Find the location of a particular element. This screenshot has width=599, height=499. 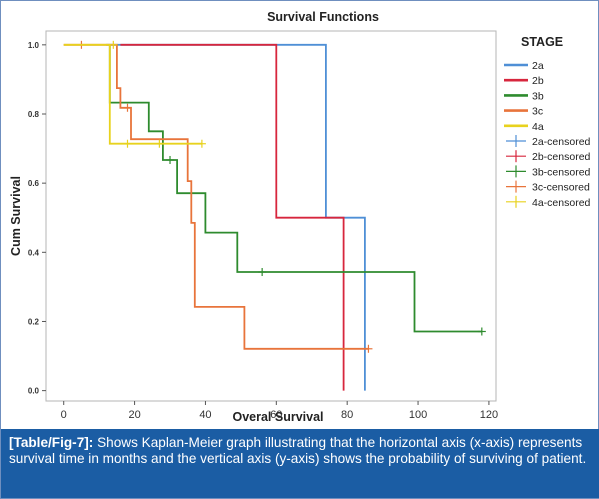

legend-item: 3c is located at coordinates (523, 112).